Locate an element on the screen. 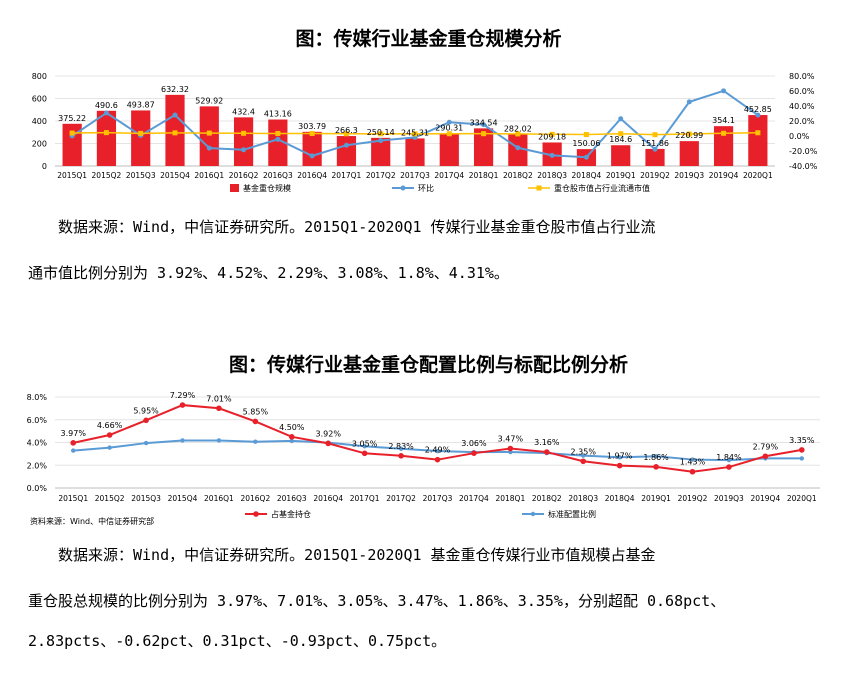 This screenshot has height=683, width=857. bar-data-label: 413.16 is located at coordinates (278, 114).